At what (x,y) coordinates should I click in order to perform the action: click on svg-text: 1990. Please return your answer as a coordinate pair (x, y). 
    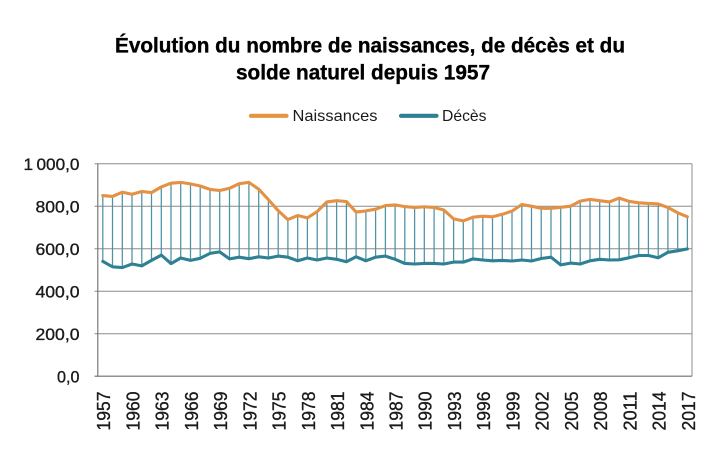
    Looking at the image, I should click on (425, 411).